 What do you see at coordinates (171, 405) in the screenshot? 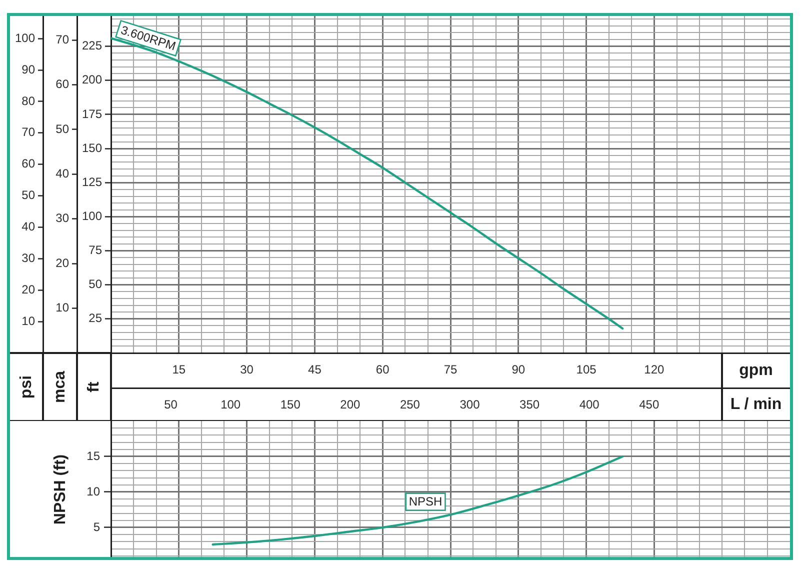
I see `x2-tick-label: 50` at bounding box center [171, 405].